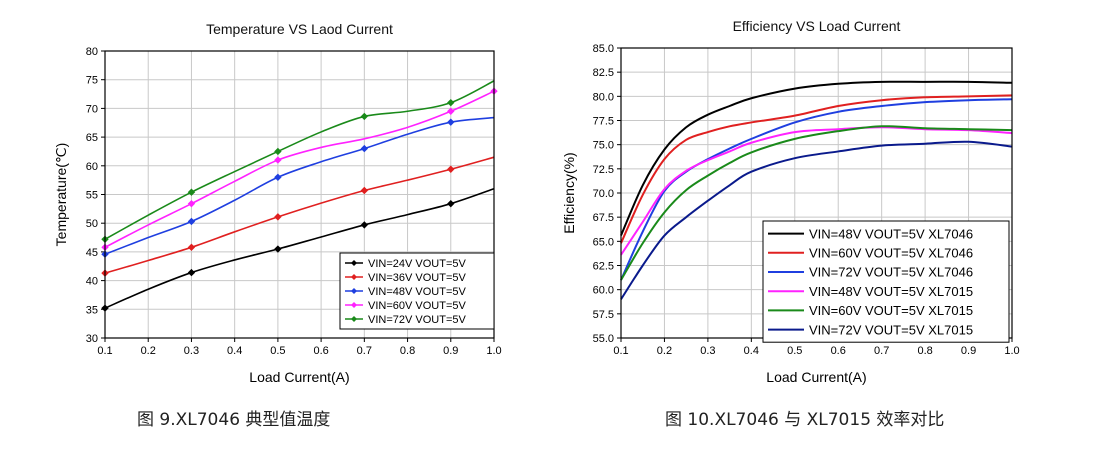 The image size is (1103, 457). What do you see at coordinates (92, 310) in the screenshot?
I see `y-tick-label: 35` at bounding box center [92, 310].